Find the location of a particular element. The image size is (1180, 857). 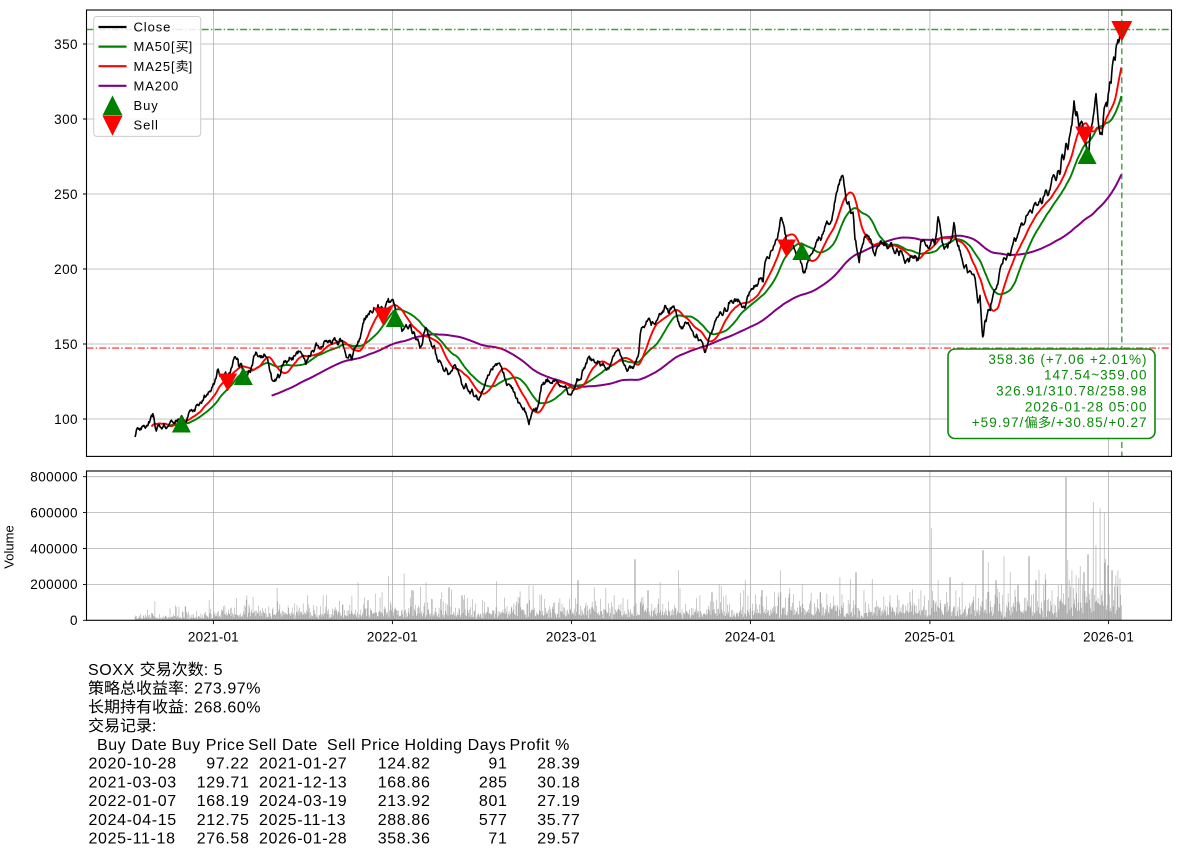

svg-text: 2022-01 is located at coordinates (392, 637).